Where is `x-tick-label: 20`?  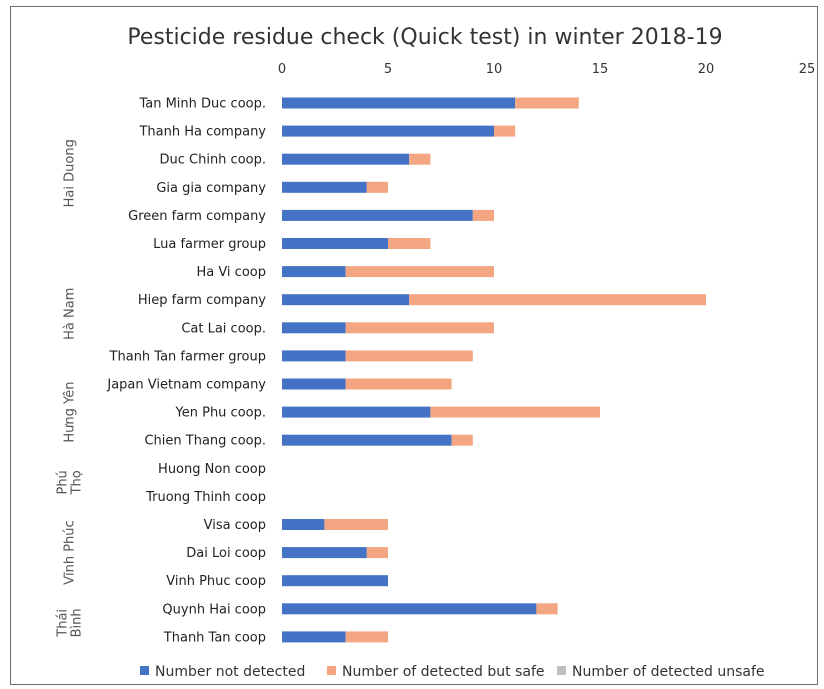 x-tick-label: 20 is located at coordinates (706, 69).